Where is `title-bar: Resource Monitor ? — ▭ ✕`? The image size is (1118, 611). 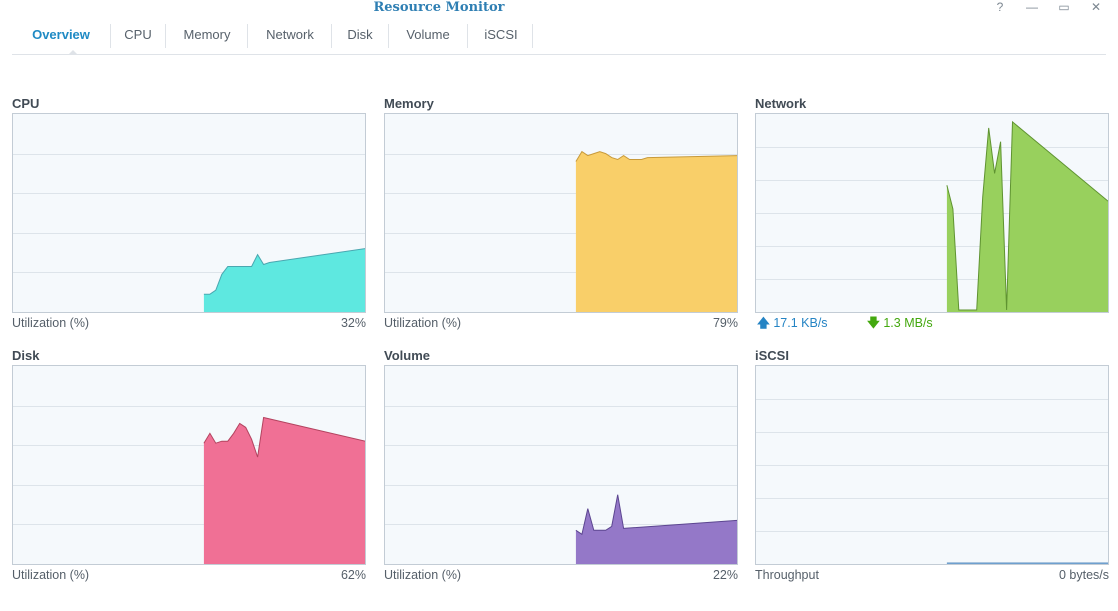 title-bar: Resource Monitor ? — ▭ ✕ is located at coordinates (559, 8).